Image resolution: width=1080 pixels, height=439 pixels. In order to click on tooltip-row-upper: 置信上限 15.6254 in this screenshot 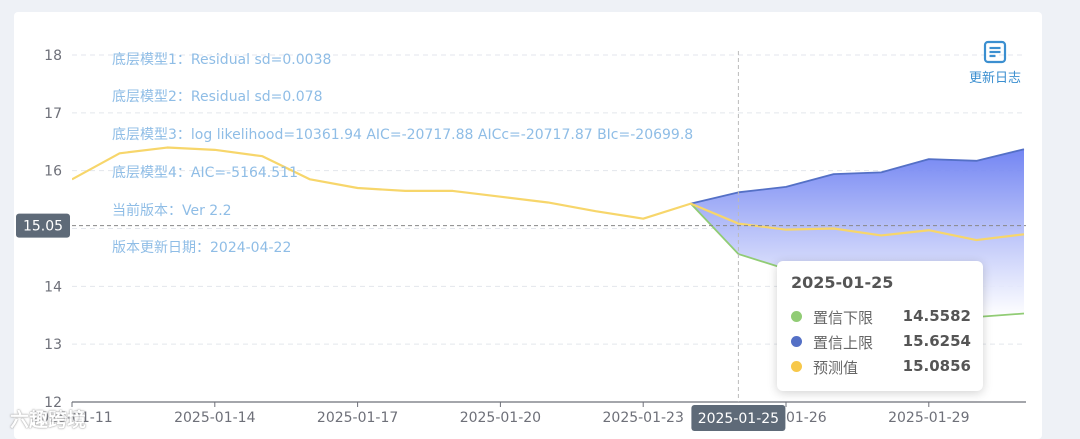, I will do `click(881, 341)`.